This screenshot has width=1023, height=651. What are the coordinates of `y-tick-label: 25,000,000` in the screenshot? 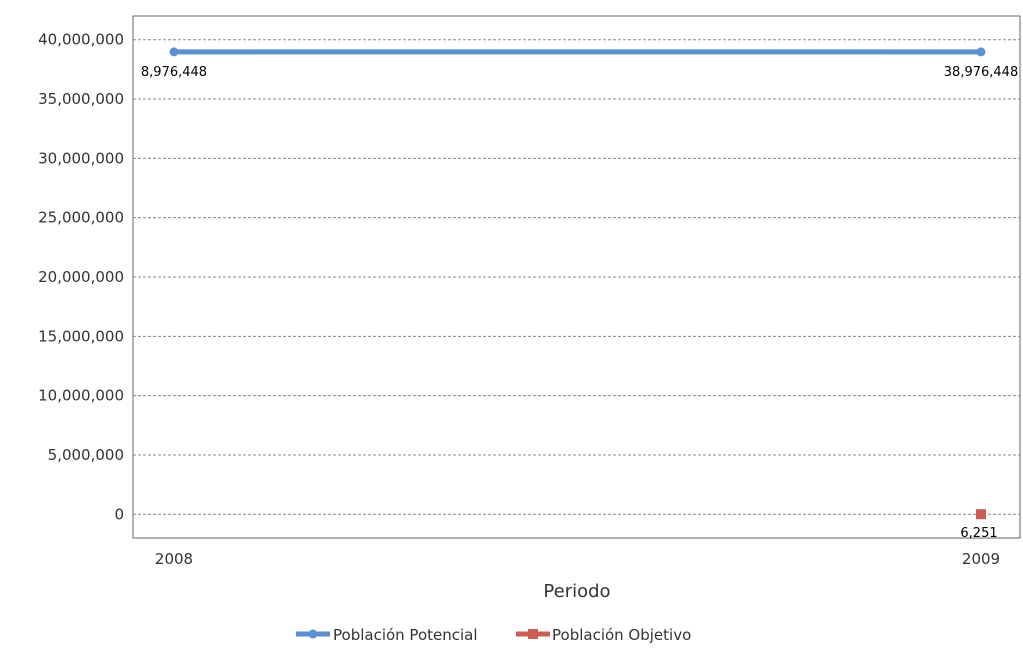 It's located at (81, 218).